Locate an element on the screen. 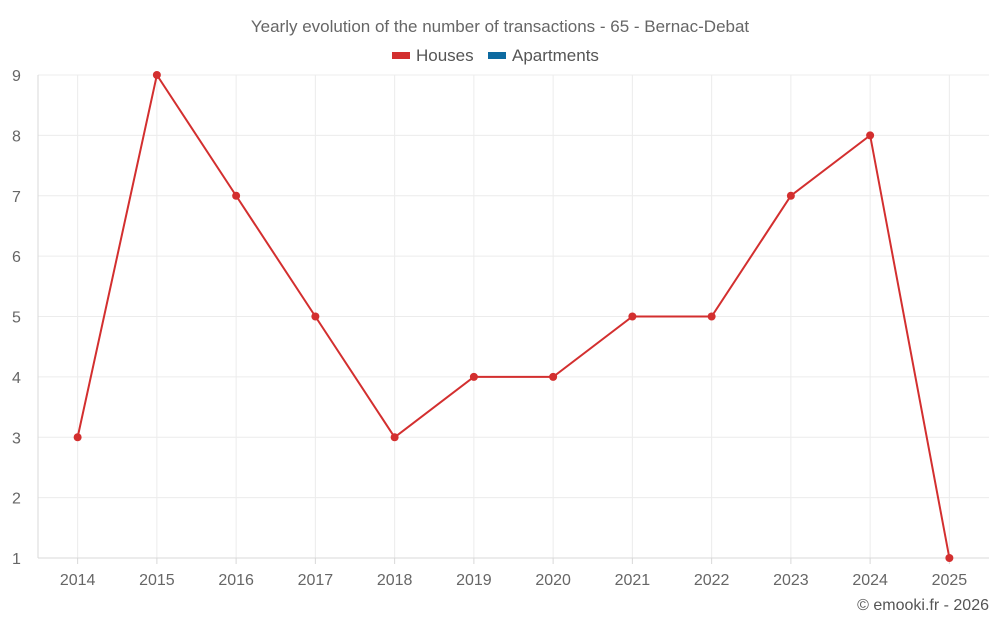 This screenshot has height=625, width=1000. data-point-houses-2022 is located at coordinates (711, 316).